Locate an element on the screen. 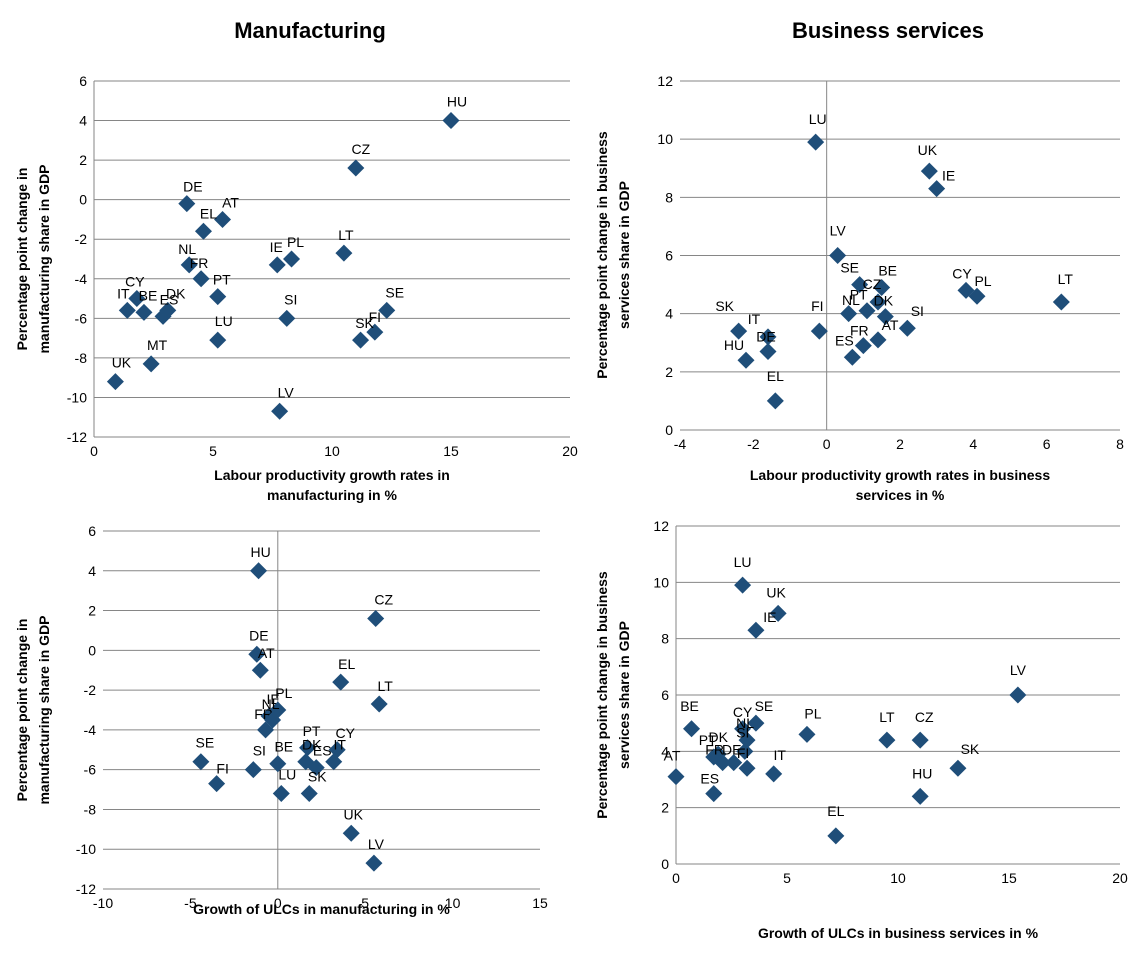 The height and width of the screenshot is (958, 1132). data-point-dk is located at coordinates (885, 317).